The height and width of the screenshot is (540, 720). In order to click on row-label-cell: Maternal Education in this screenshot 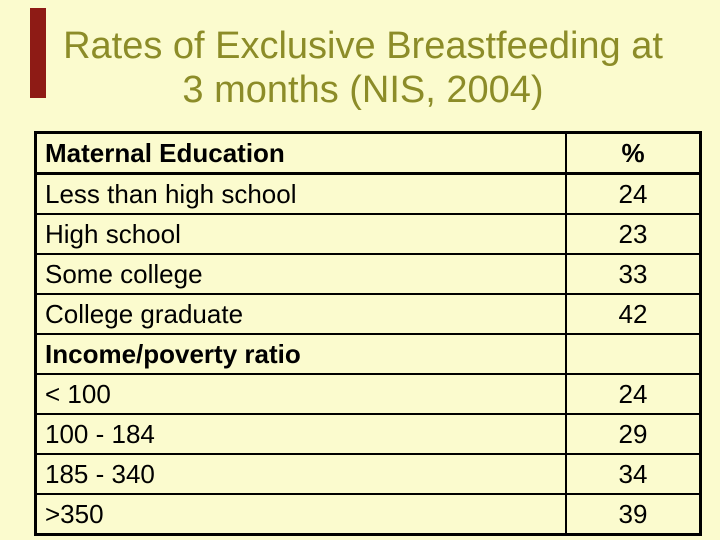, I will do `click(300, 153)`.